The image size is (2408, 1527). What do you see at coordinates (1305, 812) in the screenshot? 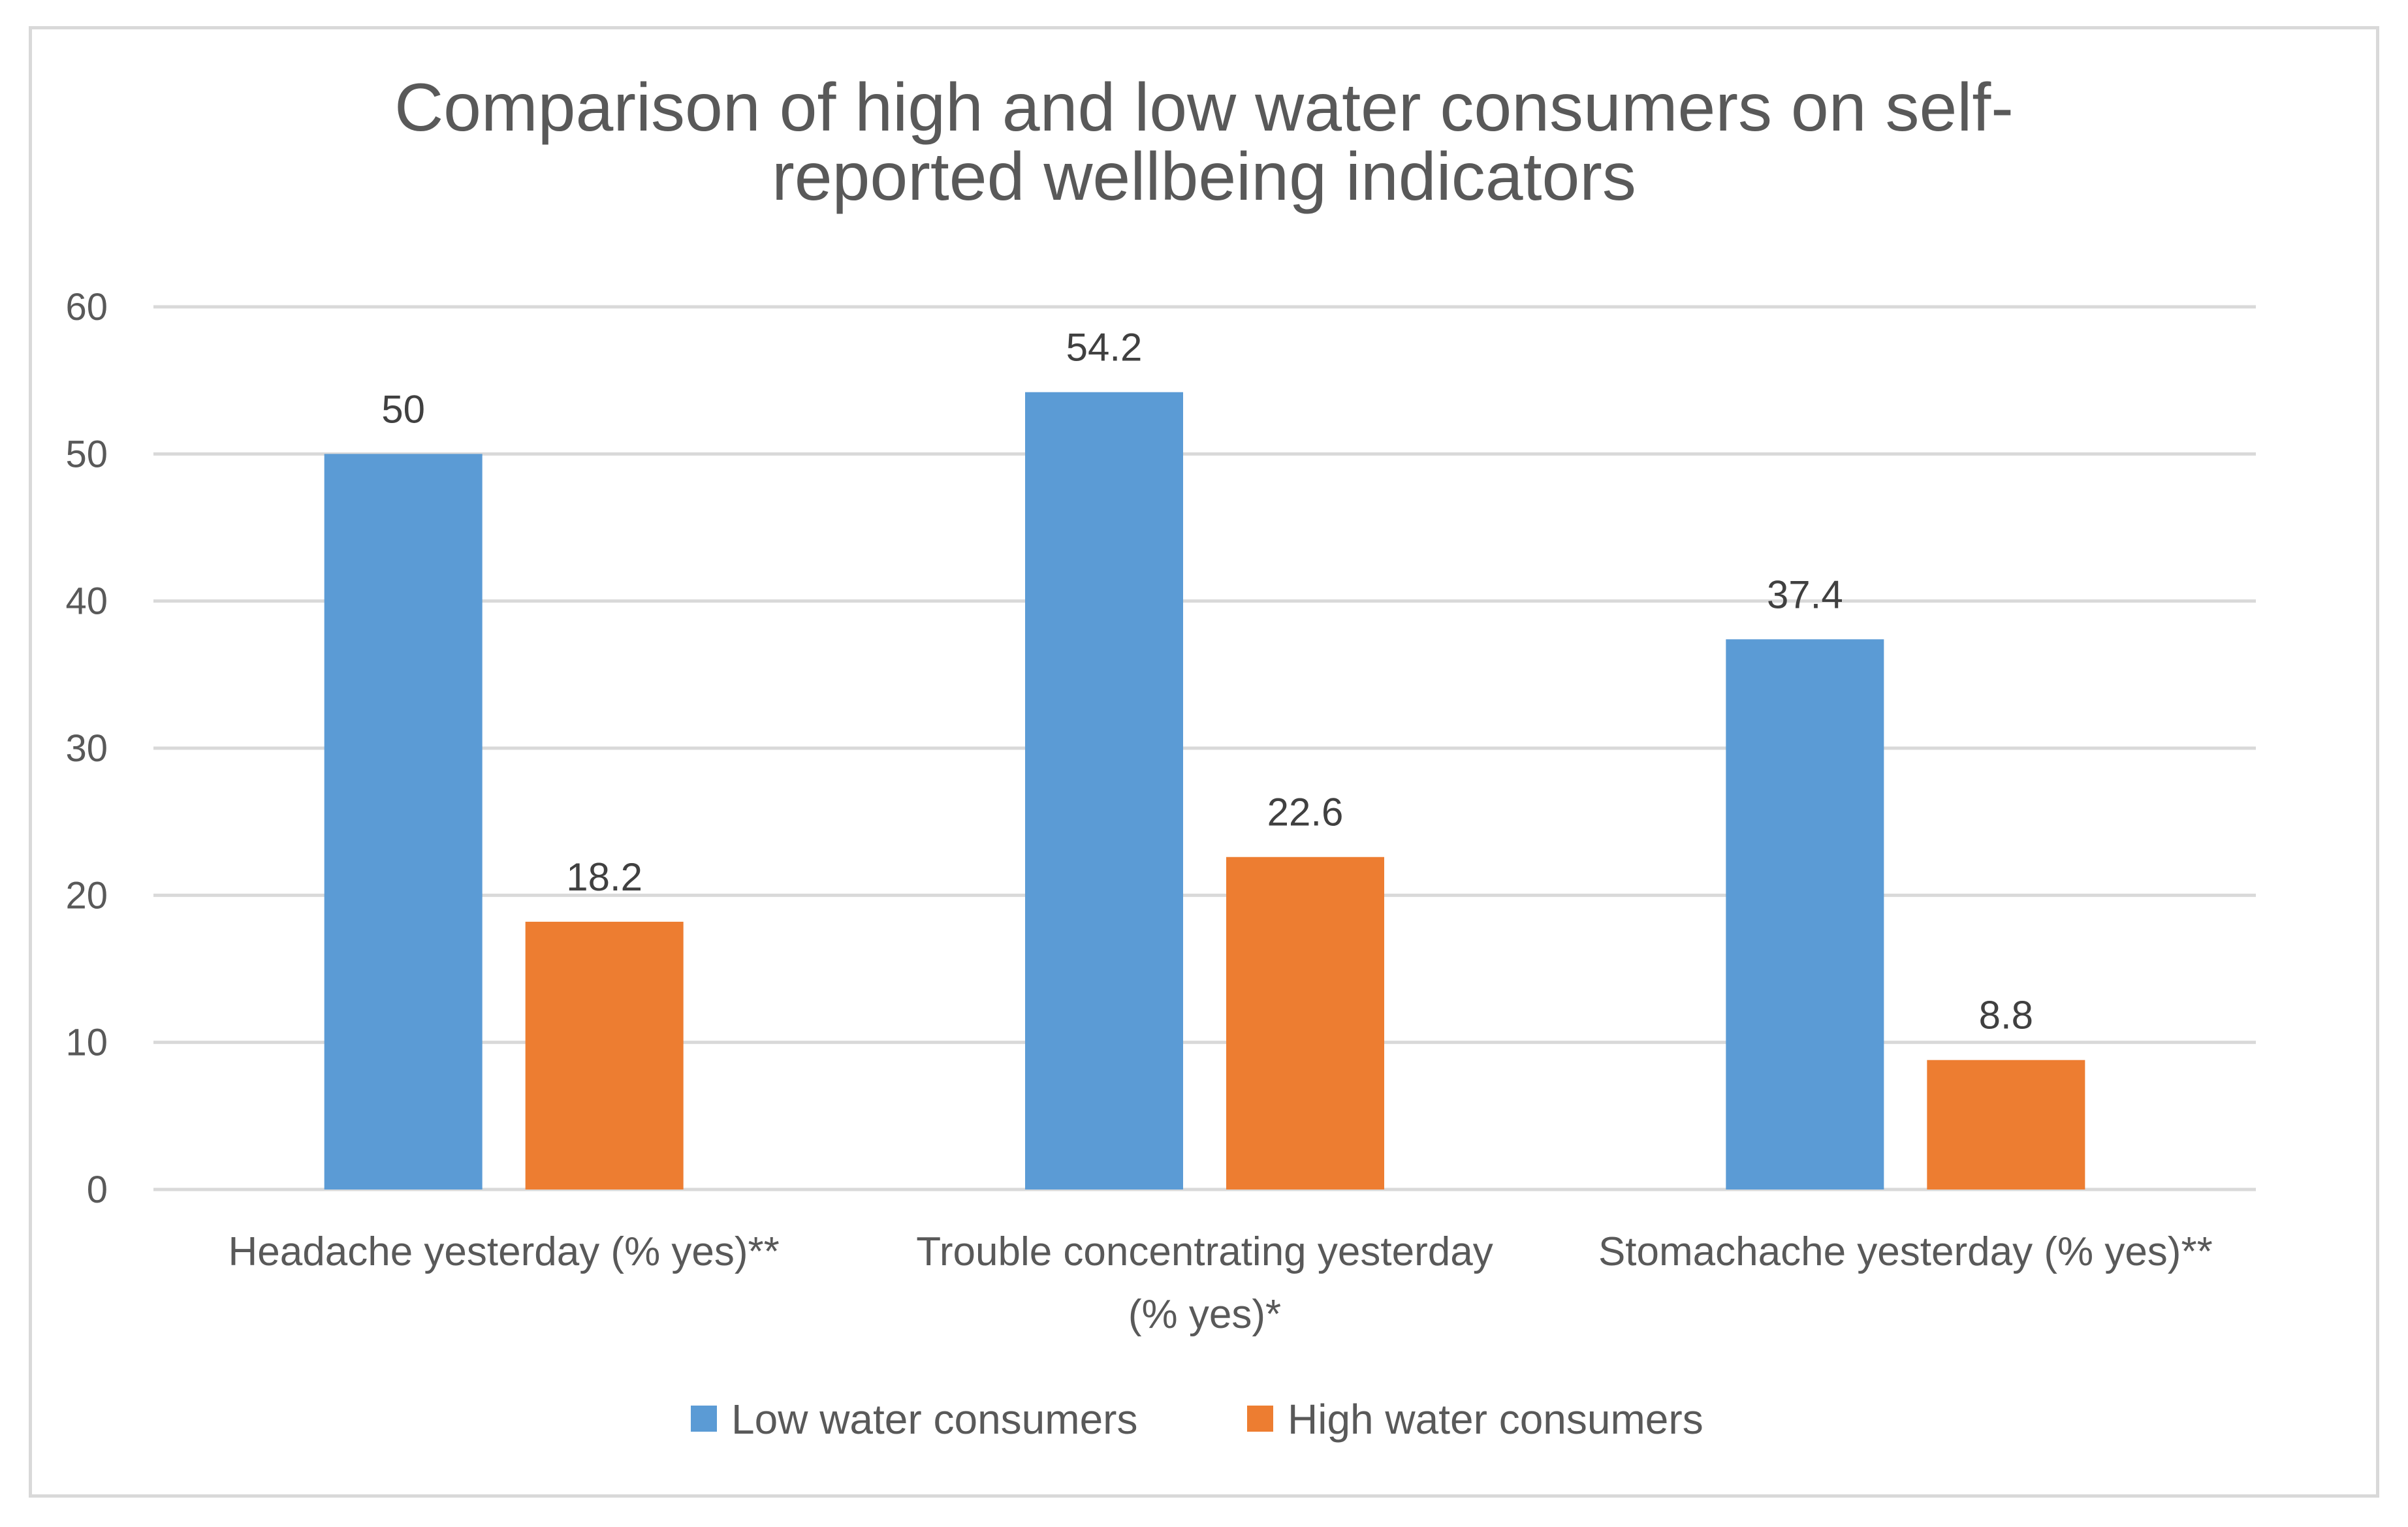
I see `data-label: 22.6` at bounding box center [1305, 812].